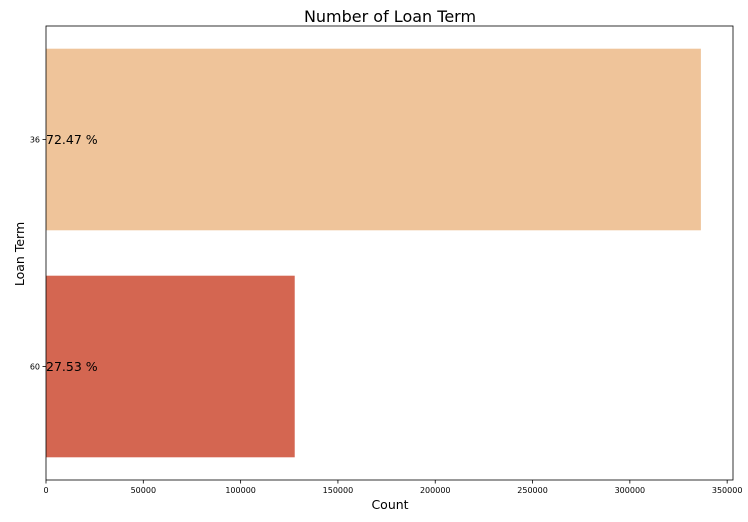 This screenshot has width=748, height=522. What do you see at coordinates (435, 490) in the screenshot?
I see `x-tick-label-200000: 200000` at bounding box center [435, 490].